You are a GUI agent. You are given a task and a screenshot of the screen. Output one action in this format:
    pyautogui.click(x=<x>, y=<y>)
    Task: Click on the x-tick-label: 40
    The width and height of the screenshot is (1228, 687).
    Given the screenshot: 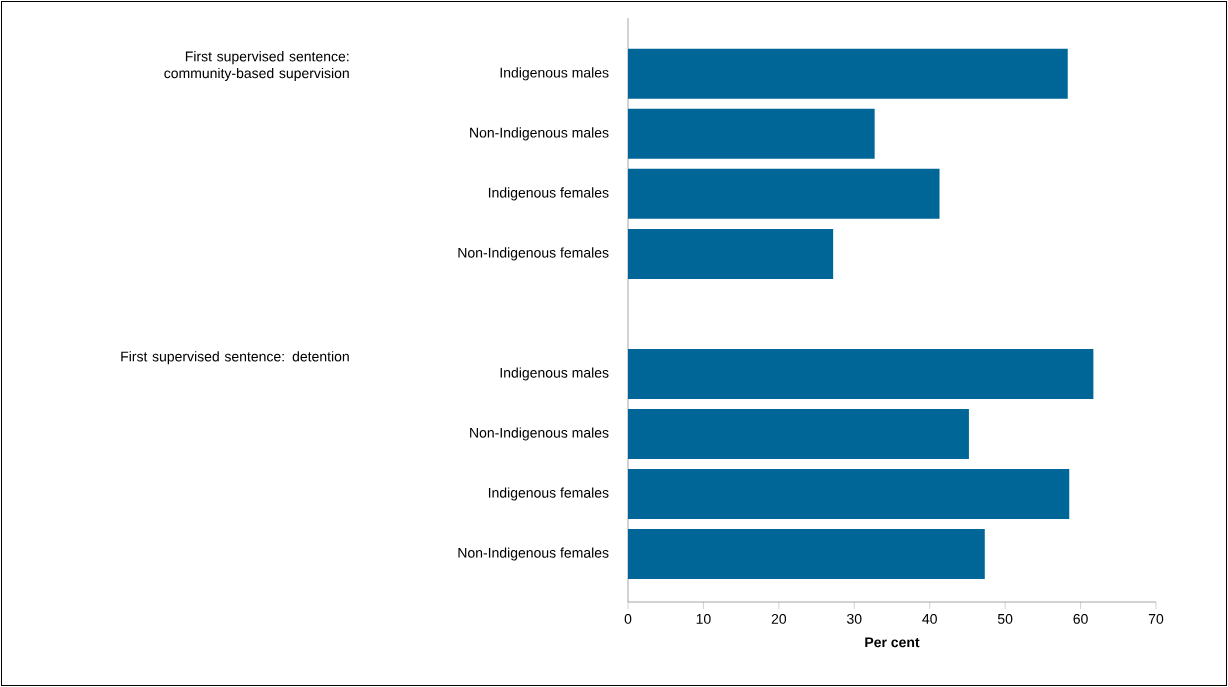 What is the action you would take?
    pyautogui.click(x=929, y=618)
    